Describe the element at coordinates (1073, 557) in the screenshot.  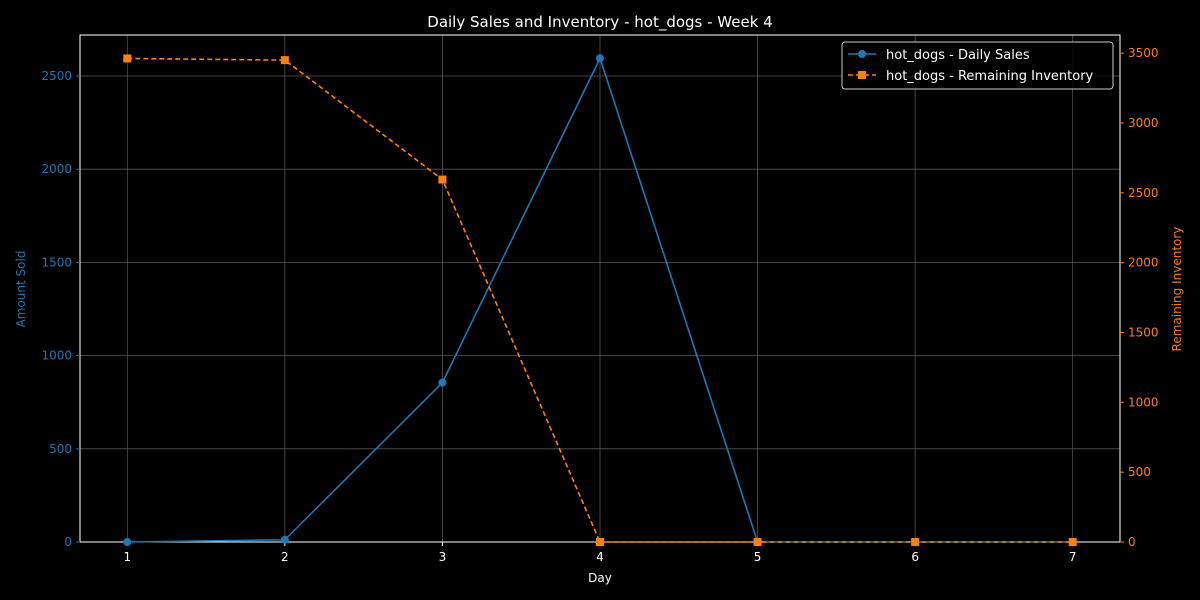
I see `x-tick-label: 7` at that location.